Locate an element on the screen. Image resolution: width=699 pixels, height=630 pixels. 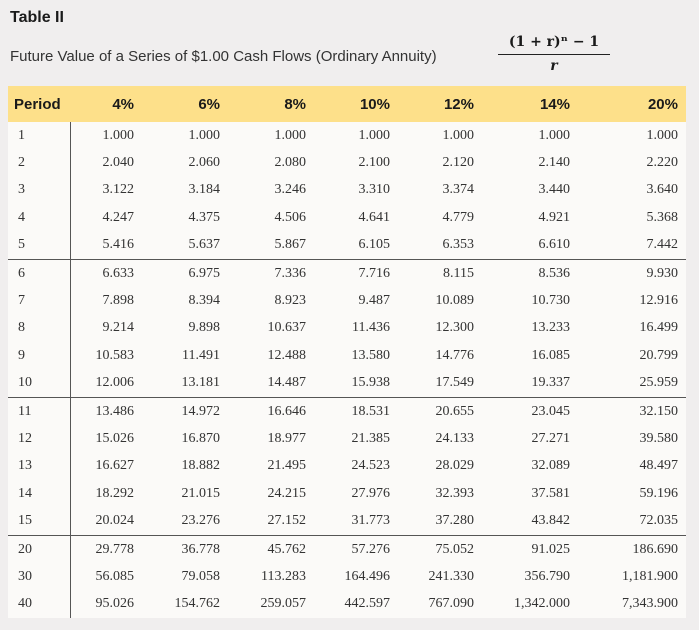
value-cell: 19.337 is located at coordinates (551, 383).